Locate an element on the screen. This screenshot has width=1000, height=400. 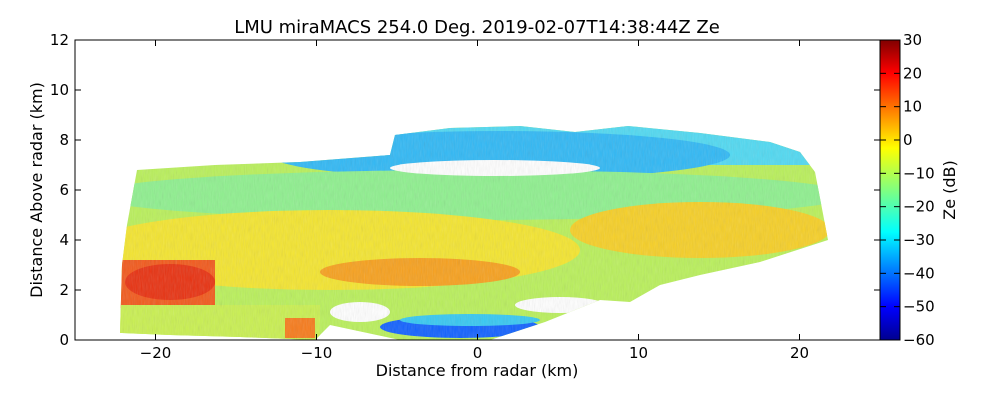
x-tick-label: −10 is located at coordinates (317, 353).